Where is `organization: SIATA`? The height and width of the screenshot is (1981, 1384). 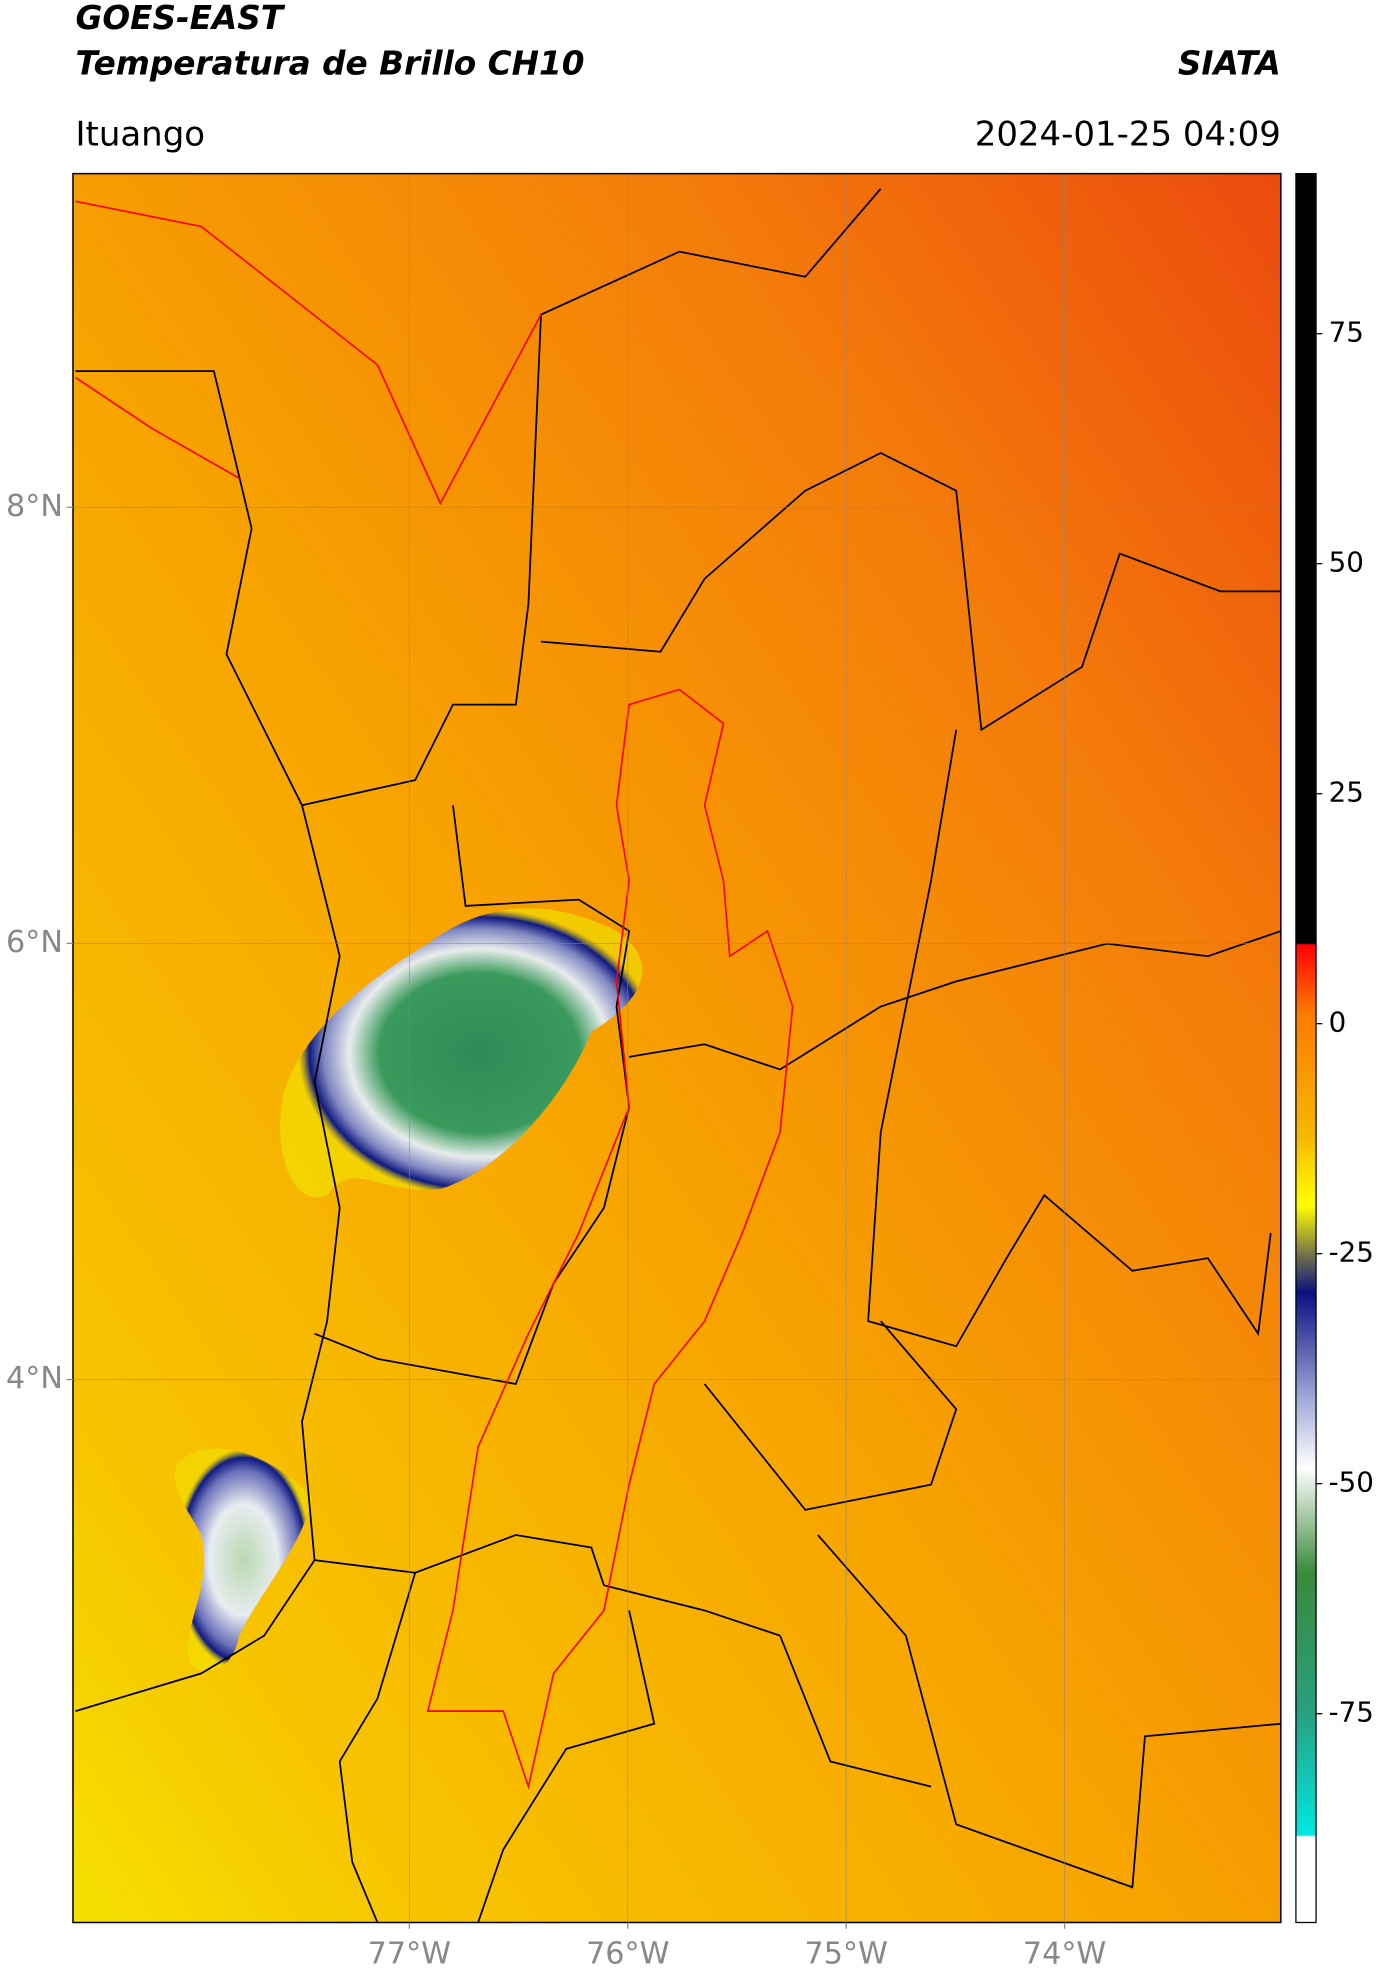 organization: SIATA is located at coordinates (1229, 63).